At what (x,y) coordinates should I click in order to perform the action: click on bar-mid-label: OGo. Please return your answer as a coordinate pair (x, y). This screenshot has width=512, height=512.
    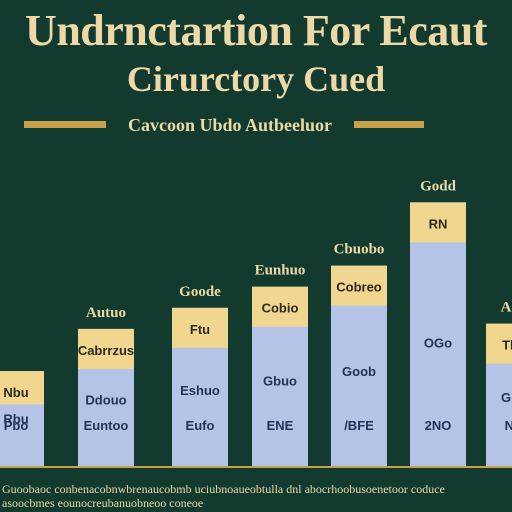
    Looking at the image, I should click on (438, 342).